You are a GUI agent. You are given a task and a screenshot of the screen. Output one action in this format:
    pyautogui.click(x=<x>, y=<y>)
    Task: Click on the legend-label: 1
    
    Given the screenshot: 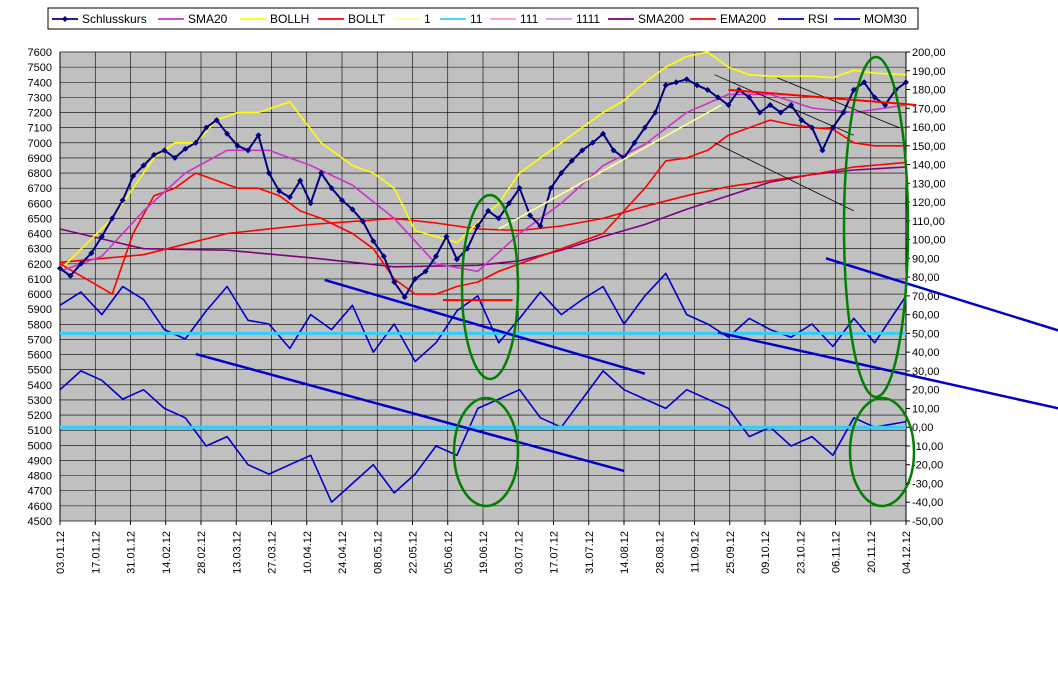 What is the action you would take?
    pyautogui.click(x=427, y=19)
    